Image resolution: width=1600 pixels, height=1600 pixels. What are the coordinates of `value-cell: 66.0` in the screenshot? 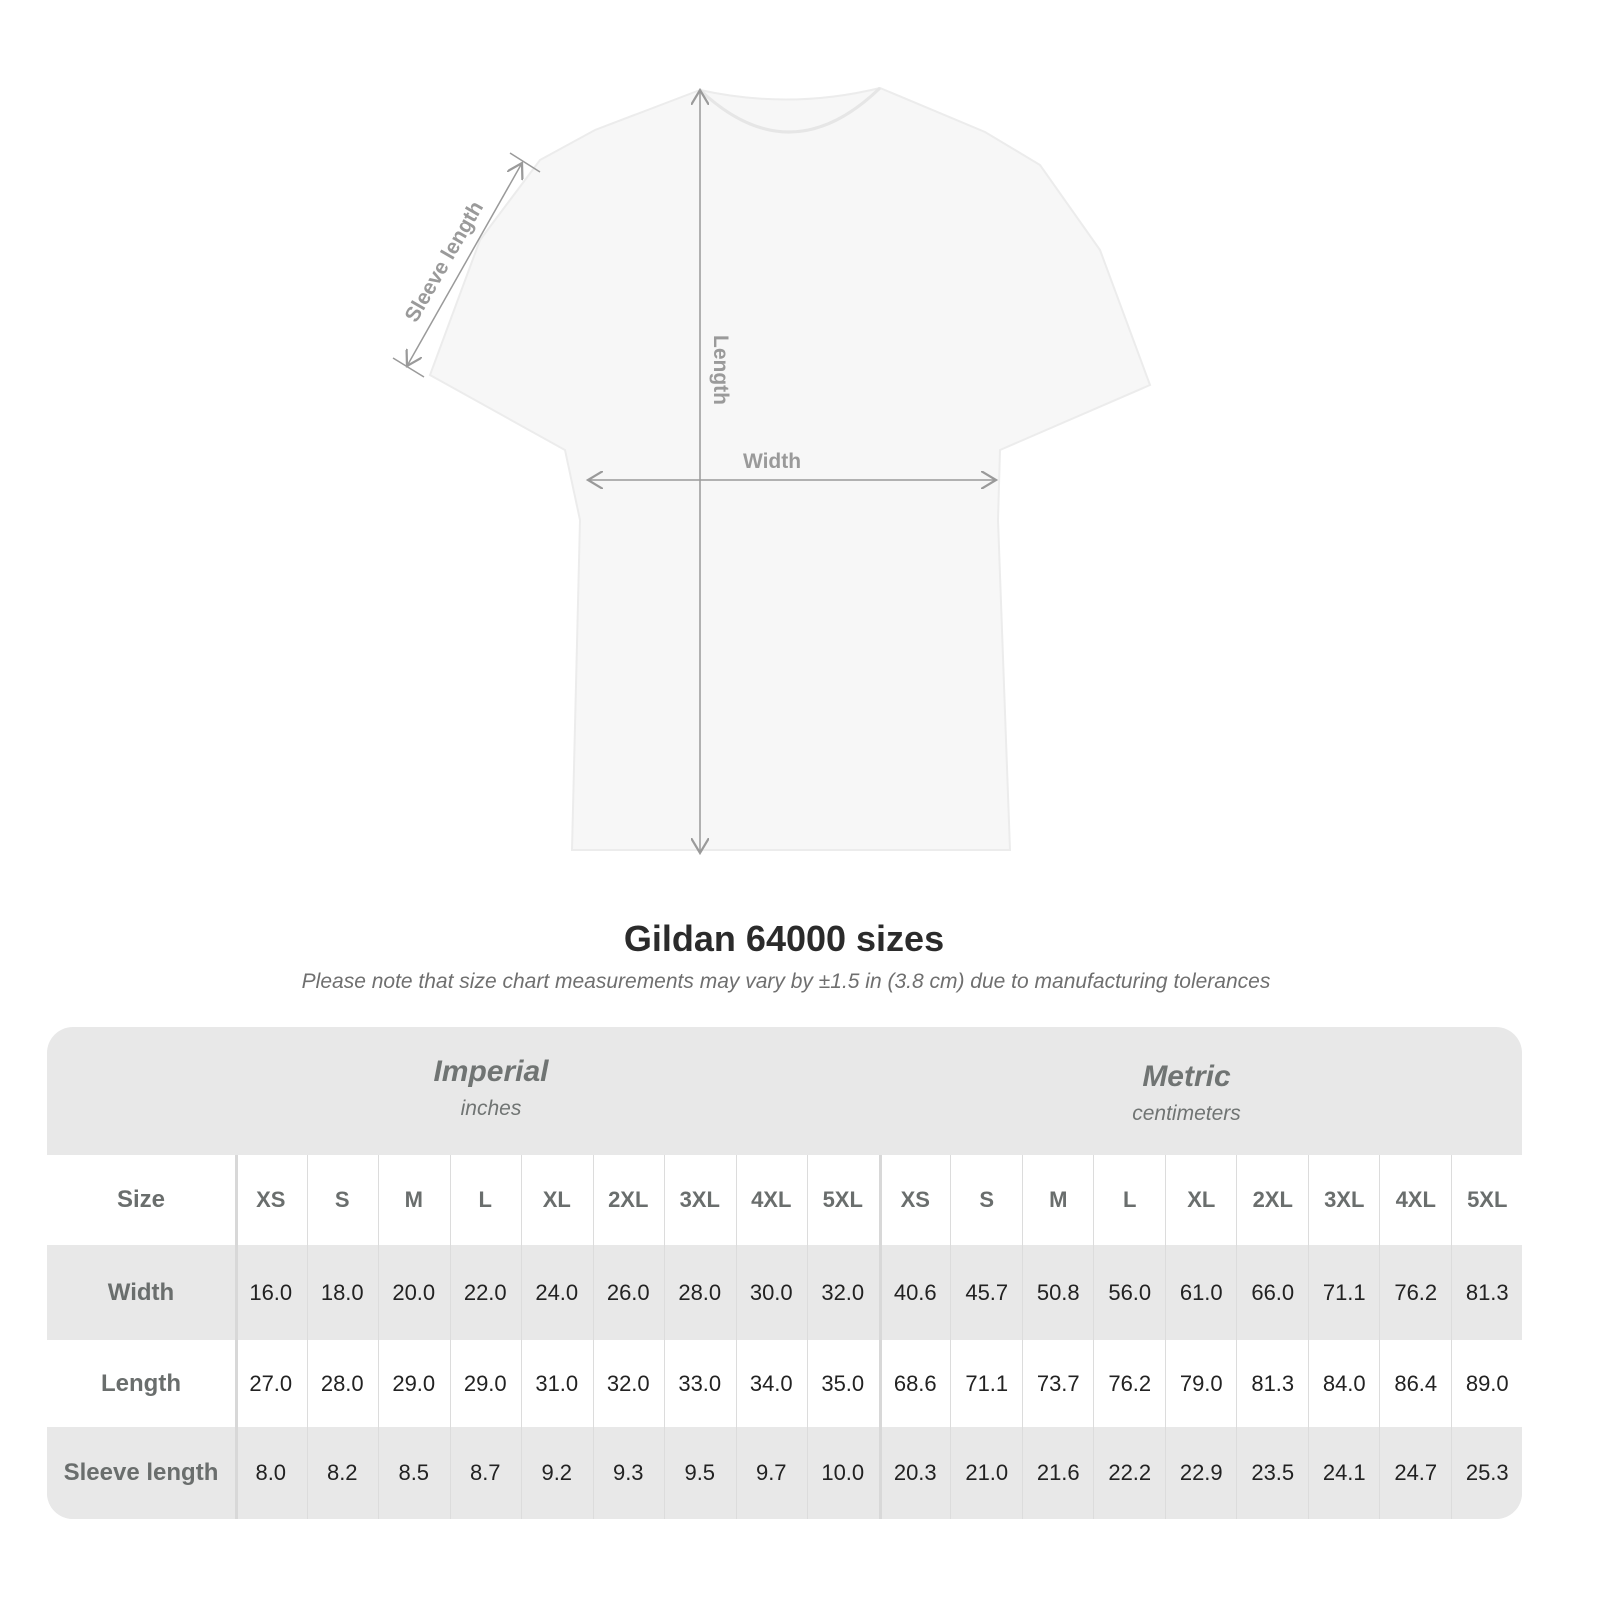 It's located at (1273, 1292).